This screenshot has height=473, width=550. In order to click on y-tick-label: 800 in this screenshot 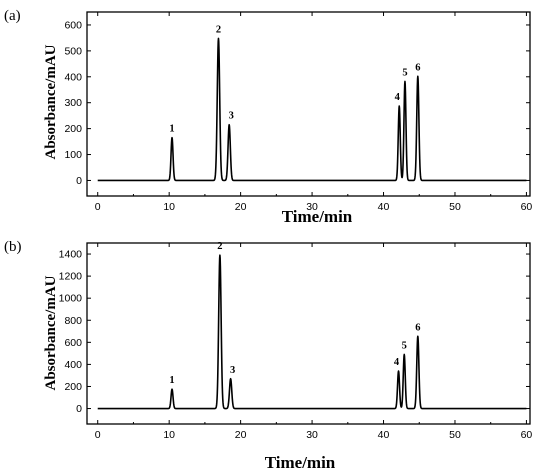, I will do `click(73, 321)`.